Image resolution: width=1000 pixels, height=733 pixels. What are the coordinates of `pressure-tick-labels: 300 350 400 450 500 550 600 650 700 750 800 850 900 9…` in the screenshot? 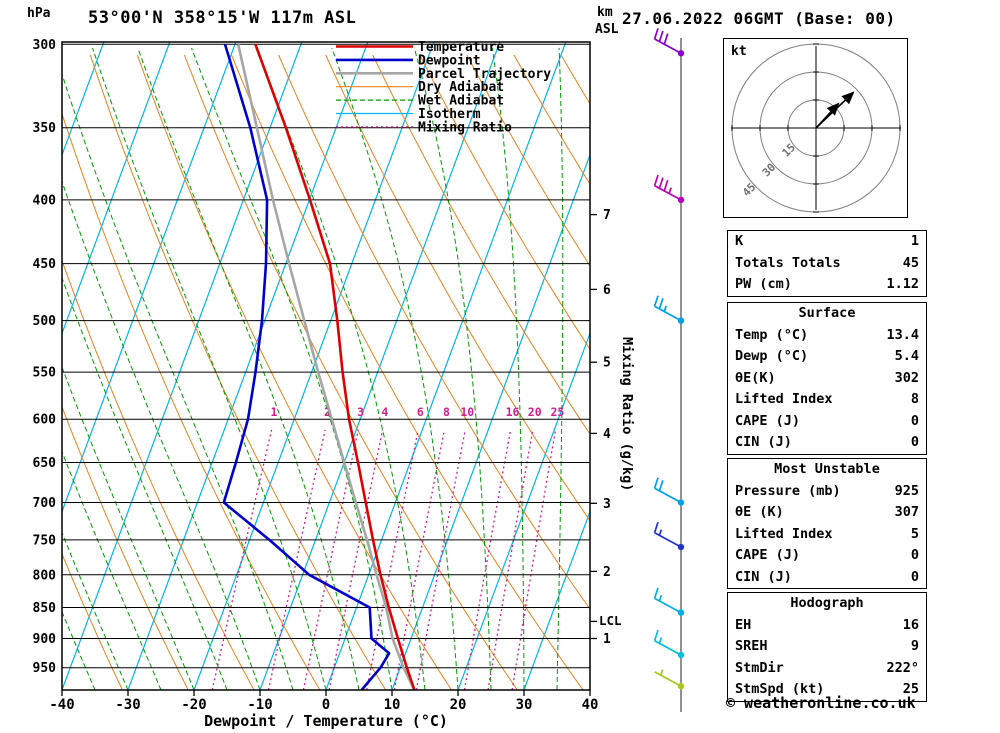 It's located at (45, 357).